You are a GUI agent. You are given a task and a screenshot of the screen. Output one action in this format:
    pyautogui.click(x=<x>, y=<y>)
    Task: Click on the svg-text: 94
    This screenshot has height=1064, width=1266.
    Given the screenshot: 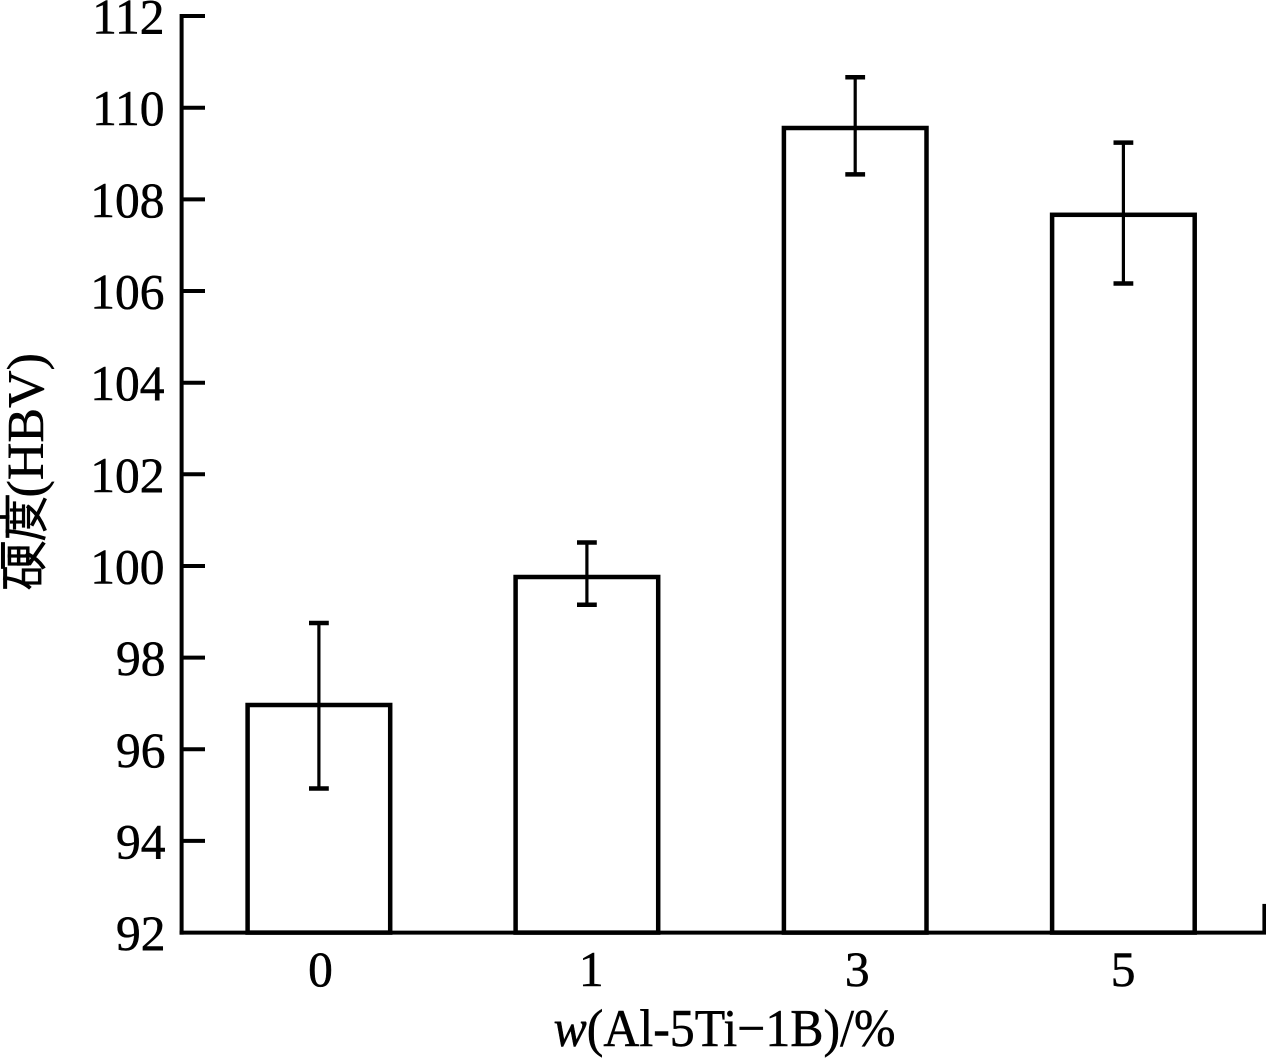 What is the action you would take?
    pyautogui.click(x=141, y=841)
    